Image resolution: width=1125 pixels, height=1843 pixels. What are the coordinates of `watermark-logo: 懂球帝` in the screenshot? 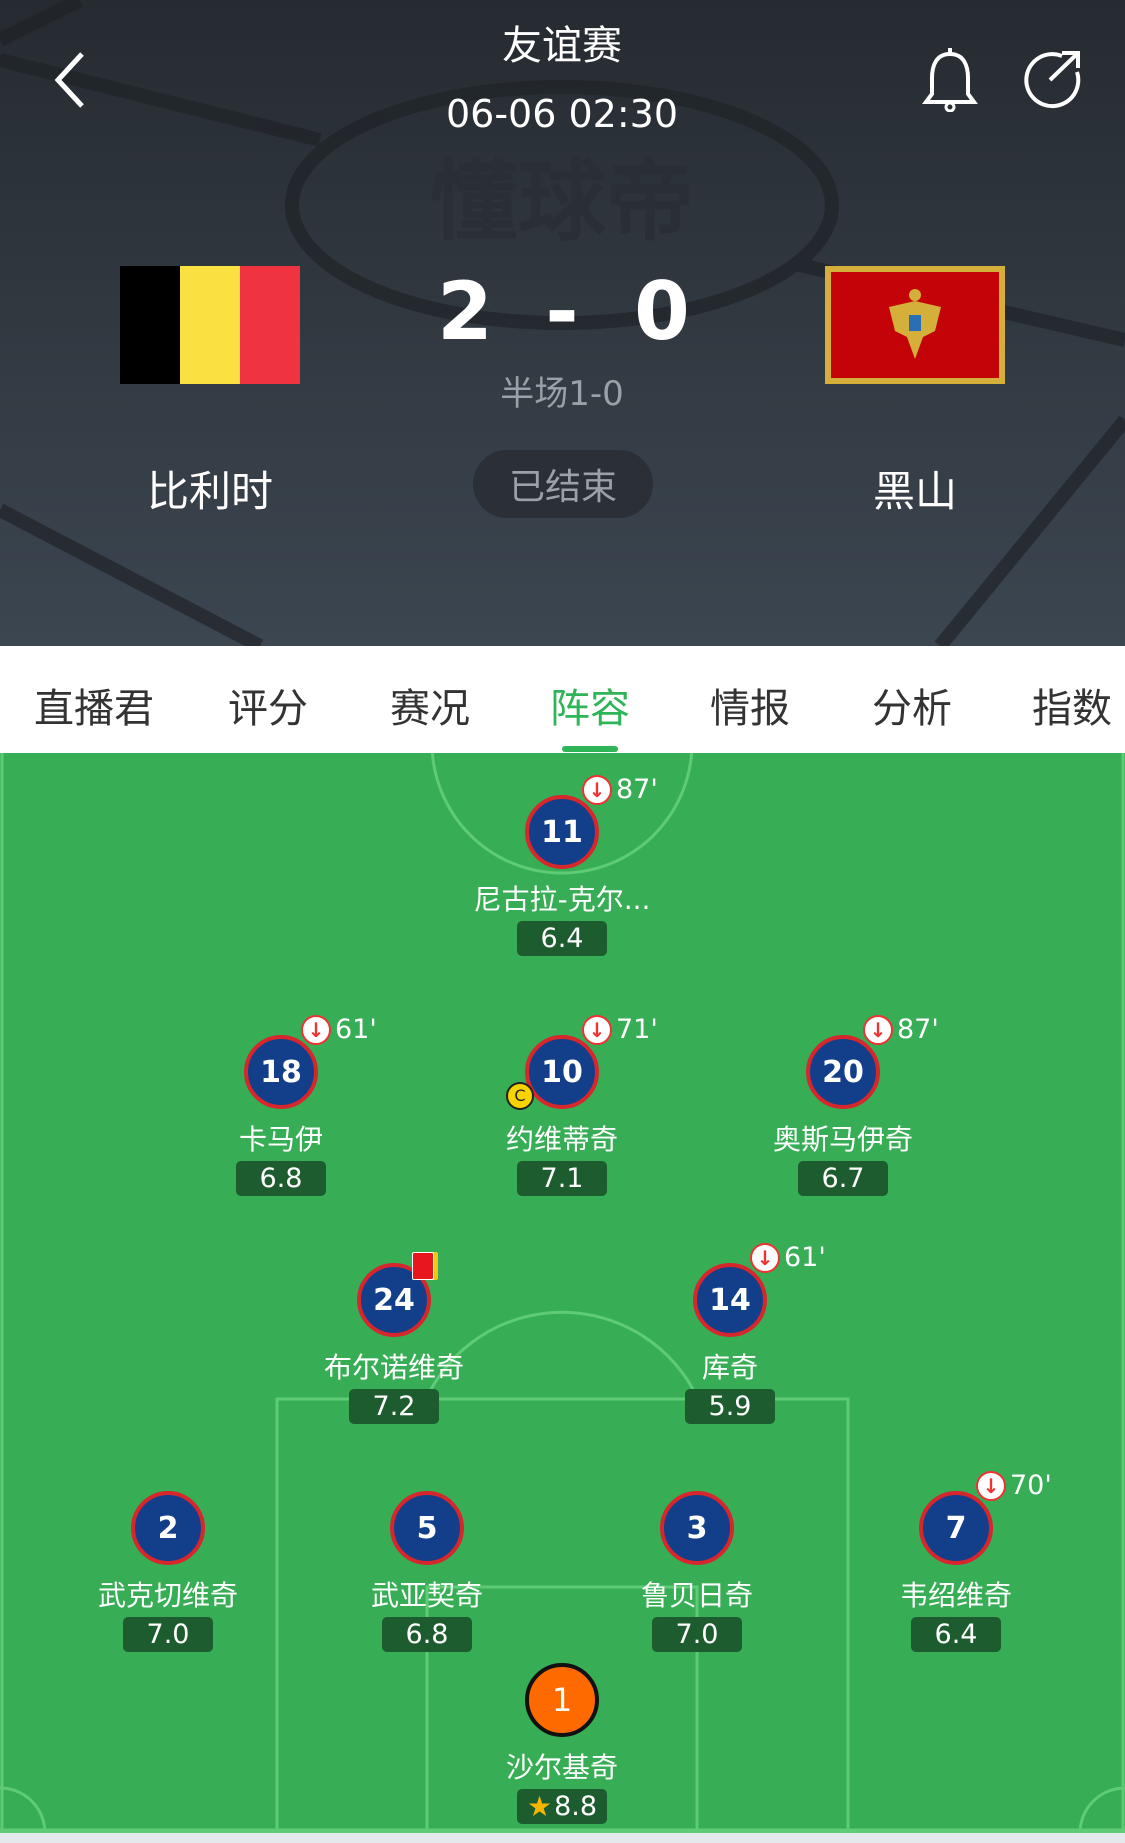 It's located at (562, 201).